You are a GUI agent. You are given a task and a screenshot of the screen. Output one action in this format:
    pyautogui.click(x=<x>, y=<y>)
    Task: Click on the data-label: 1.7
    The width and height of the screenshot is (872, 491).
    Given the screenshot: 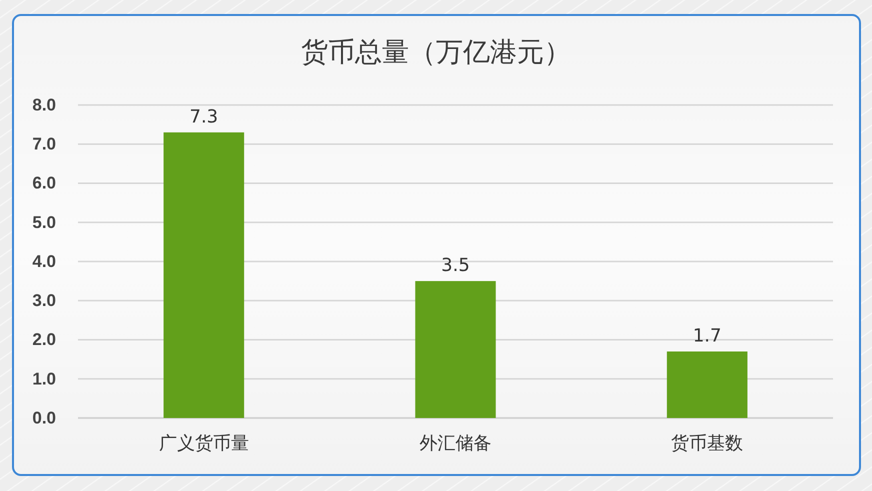 What is the action you would take?
    pyautogui.click(x=707, y=335)
    